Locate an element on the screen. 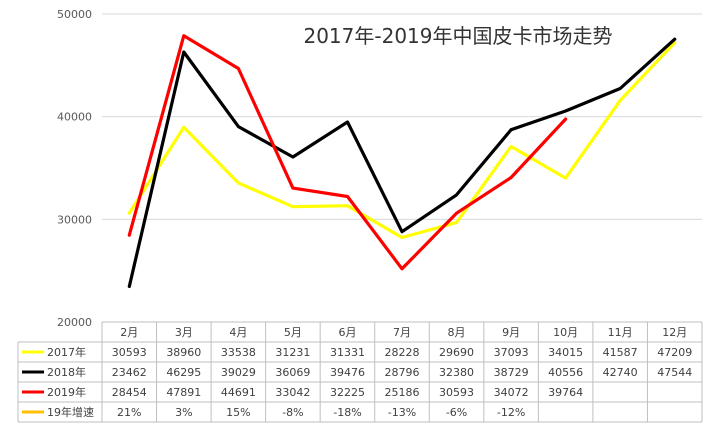 The height and width of the screenshot is (444, 714). data-label: 21% is located at coordinates (129, 412).